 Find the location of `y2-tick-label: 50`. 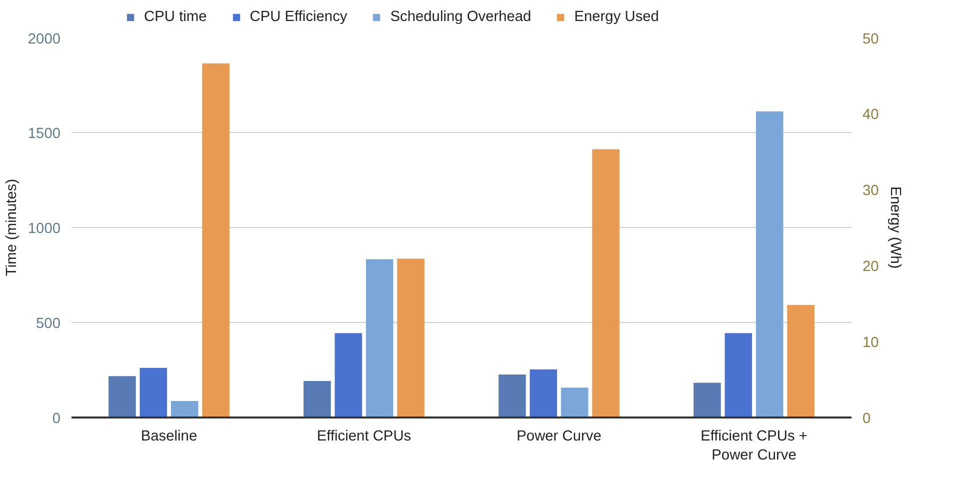

y2-tick-label: 50 is located at coordinates (870, 40).